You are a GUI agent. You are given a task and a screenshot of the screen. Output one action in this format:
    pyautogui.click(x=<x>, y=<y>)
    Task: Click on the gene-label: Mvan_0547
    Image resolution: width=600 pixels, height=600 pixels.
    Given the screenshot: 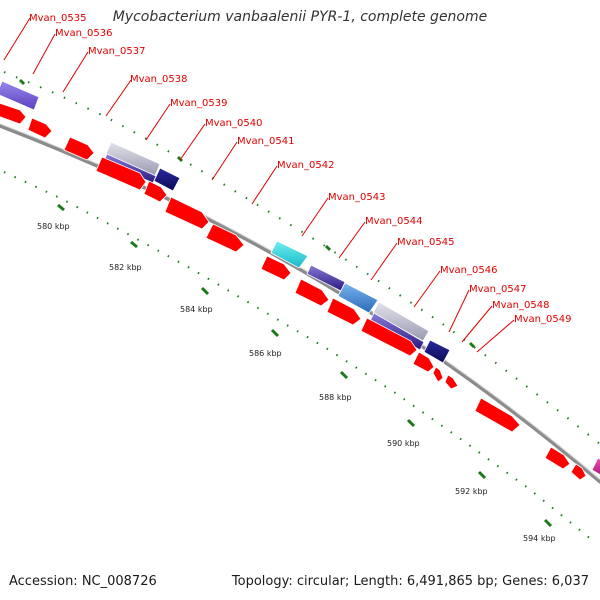 What is the action you would take?
    pyautogui.click(x=497, y=289)
    